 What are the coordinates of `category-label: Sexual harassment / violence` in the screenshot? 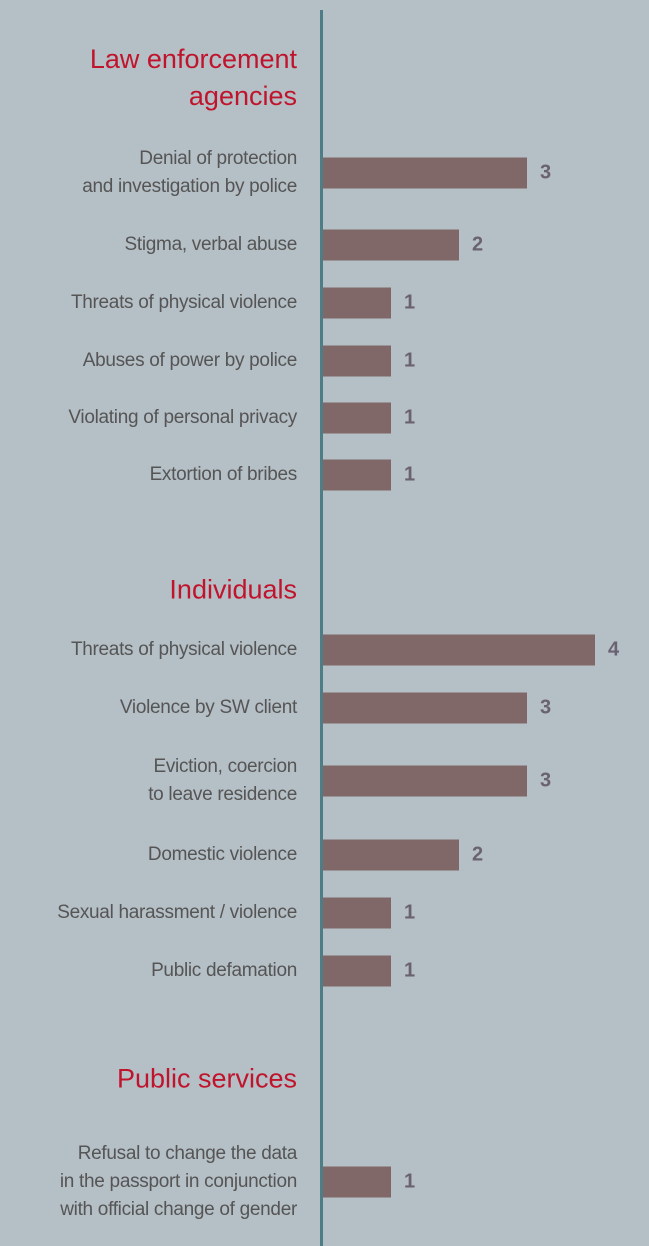 It's located at (177, 912).